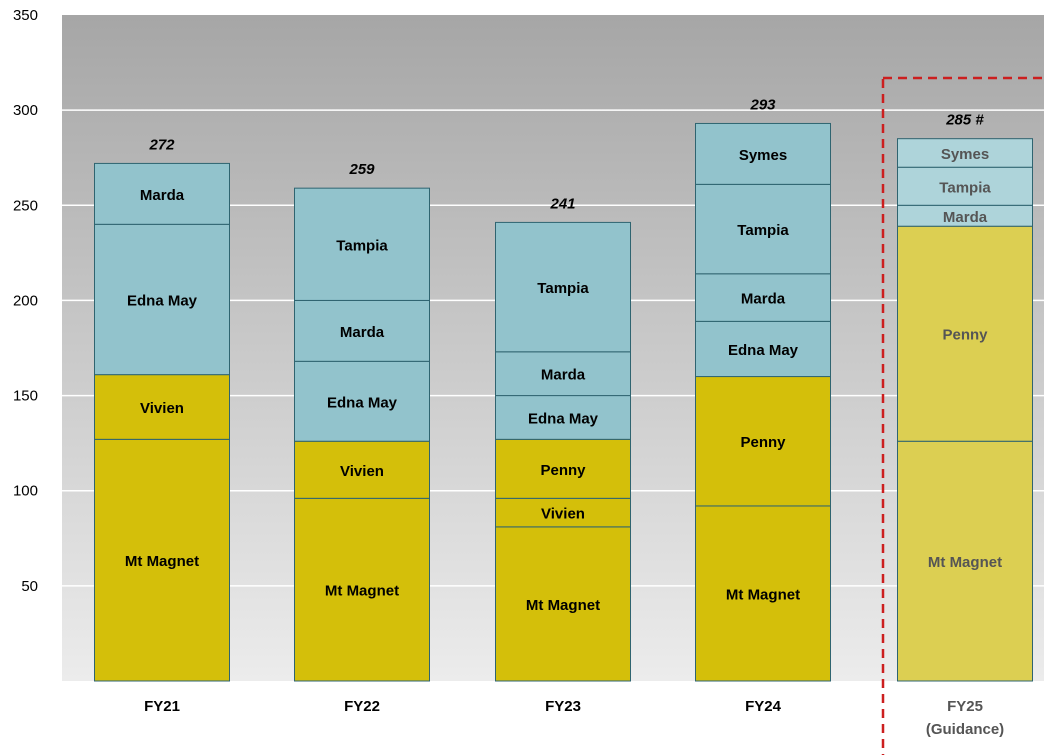 The height and width of the screenshot is (755, 1044). I want to click on y-tick-label: 350, so click(25, 15).